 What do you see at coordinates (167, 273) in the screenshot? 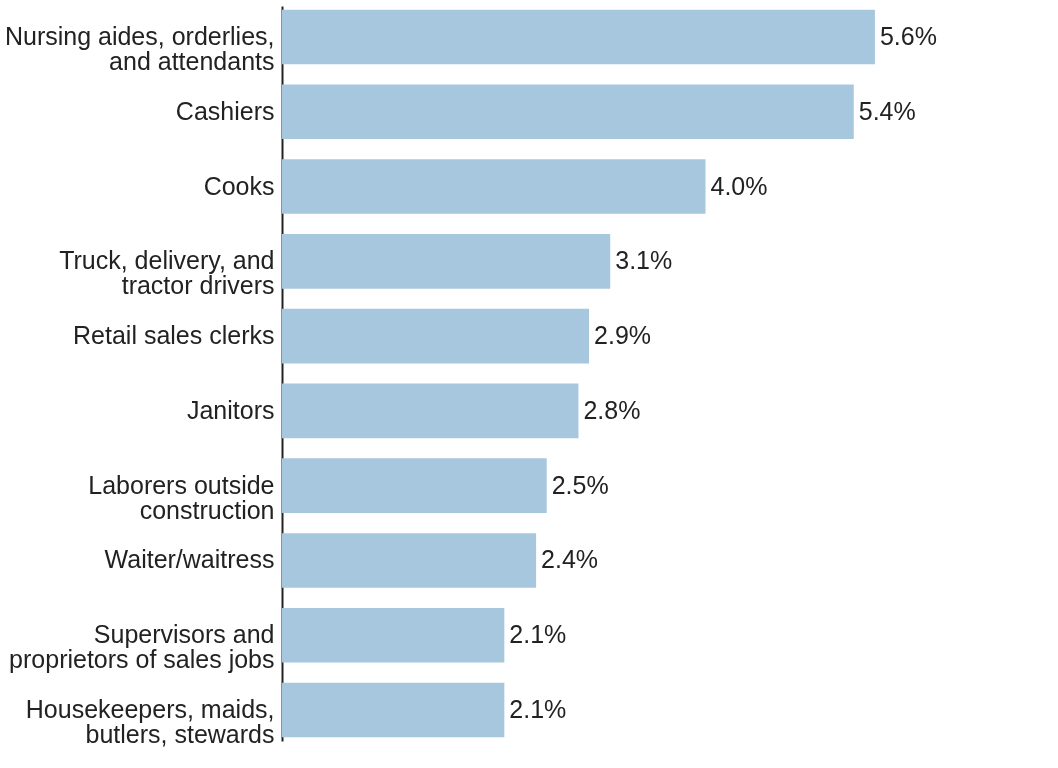
I see `y-tick-label: Truck, delivery, and tractor drivers` at bounding box center [167, 273].